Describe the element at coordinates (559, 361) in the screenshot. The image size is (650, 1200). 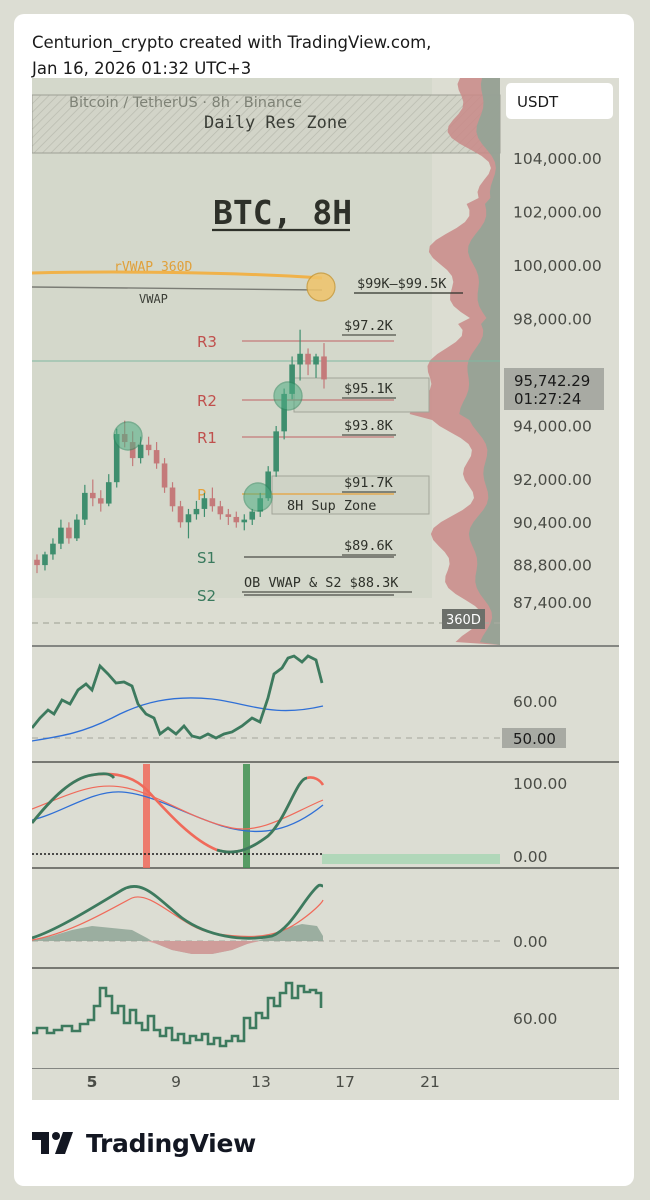
I see `price-axis-bg` at that location.